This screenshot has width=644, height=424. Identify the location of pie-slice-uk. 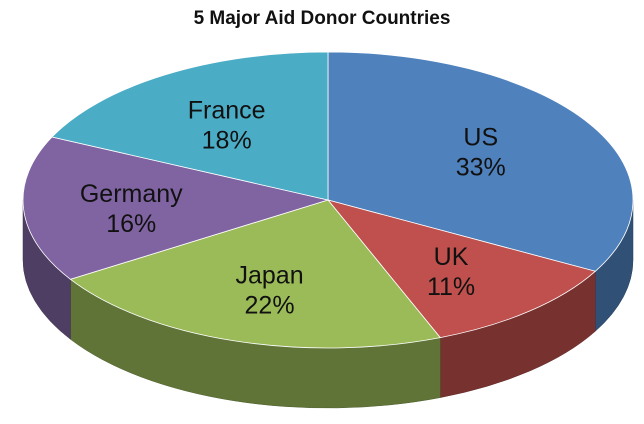
(461, 269).